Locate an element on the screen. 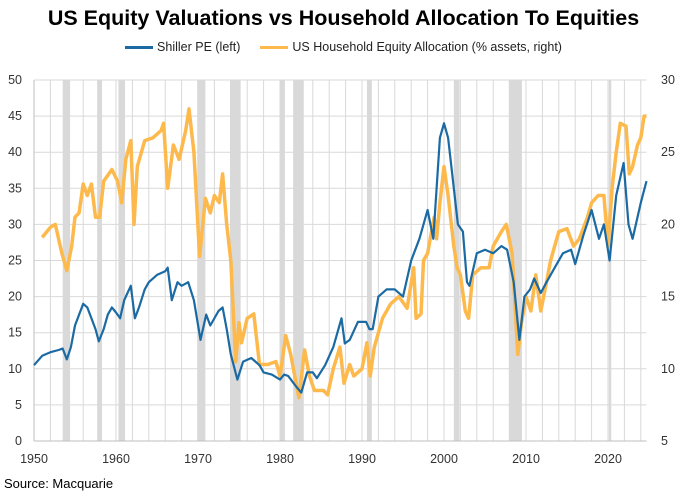 This screenshot has width=687, height=497. y-left-tick-label: 5 is located at coordinates (18, 405).